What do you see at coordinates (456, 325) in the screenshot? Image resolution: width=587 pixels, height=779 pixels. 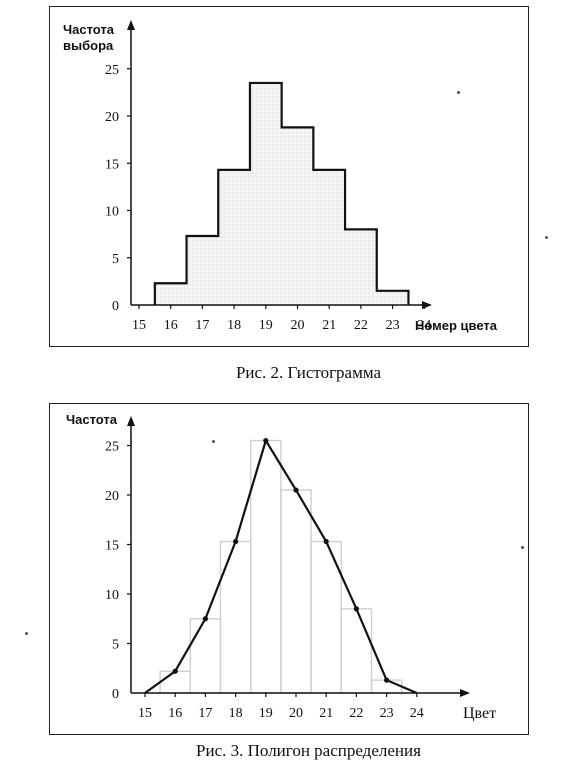 I see `histogram-xlabel: Номер цвета` at bounding box center [456, 325].